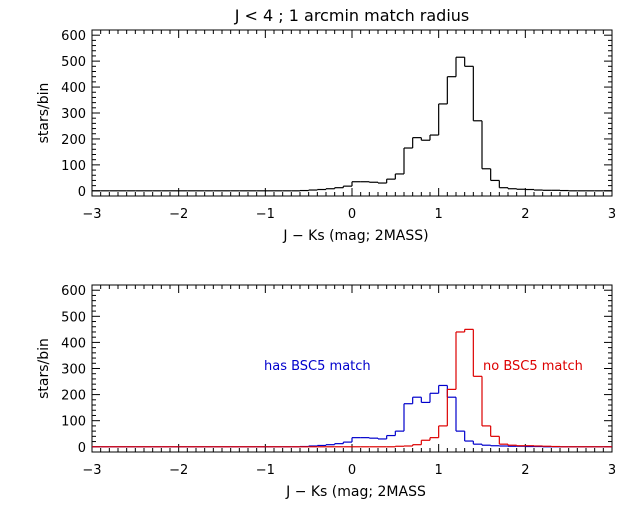 The height and width of the screenshot is (512, 640). What do you see at coordinates (533, 366) in the screenshot?
I see `annotation-label: no BSC5 match` at bounding box center [533, 366].